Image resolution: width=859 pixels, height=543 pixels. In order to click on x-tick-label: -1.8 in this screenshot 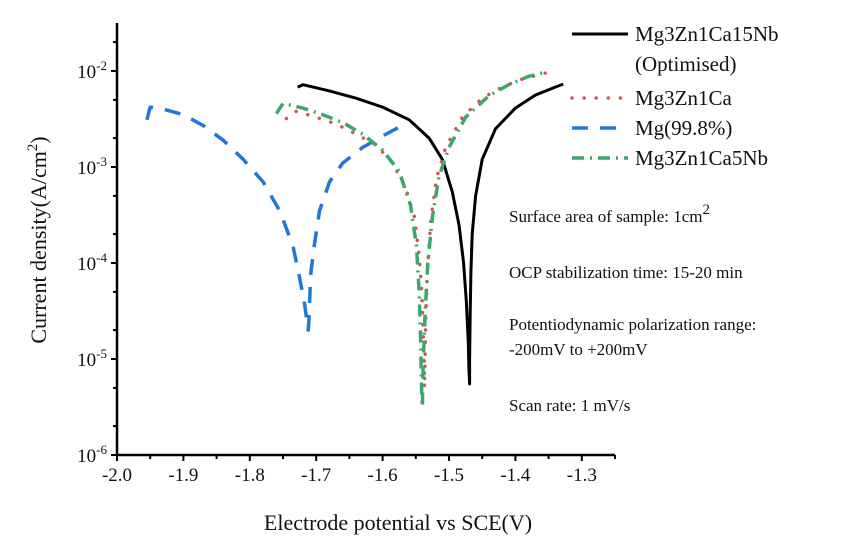, I will do `click(250, 475)`.